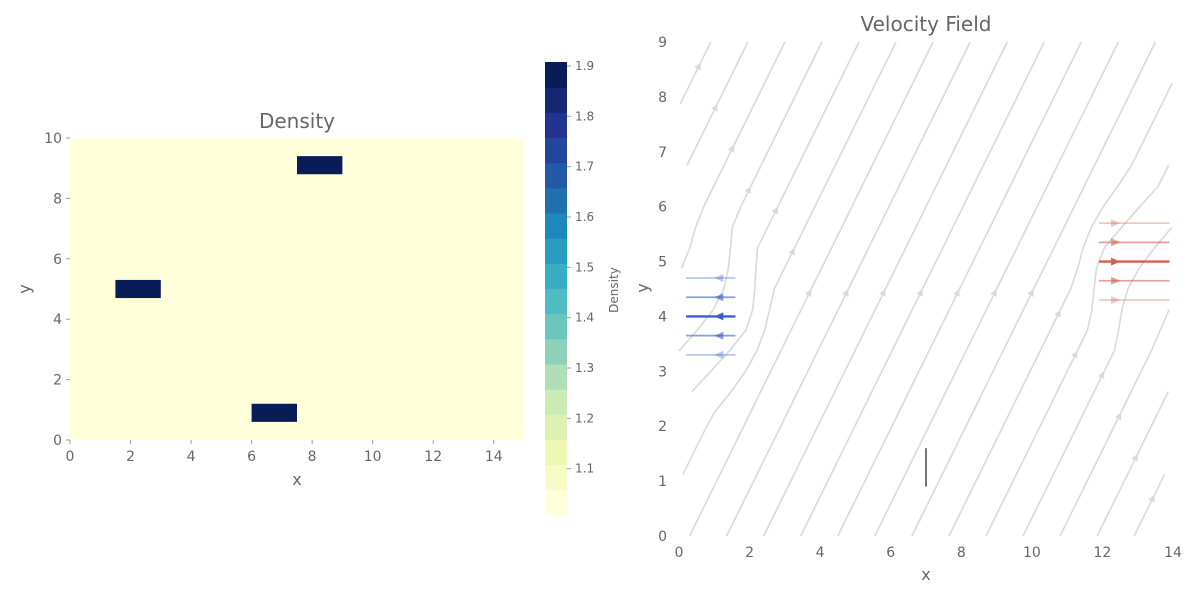 The height and width of the screenshot is (600, 1200). I want to click on density-ytick-label: 4, so click(57, 320).